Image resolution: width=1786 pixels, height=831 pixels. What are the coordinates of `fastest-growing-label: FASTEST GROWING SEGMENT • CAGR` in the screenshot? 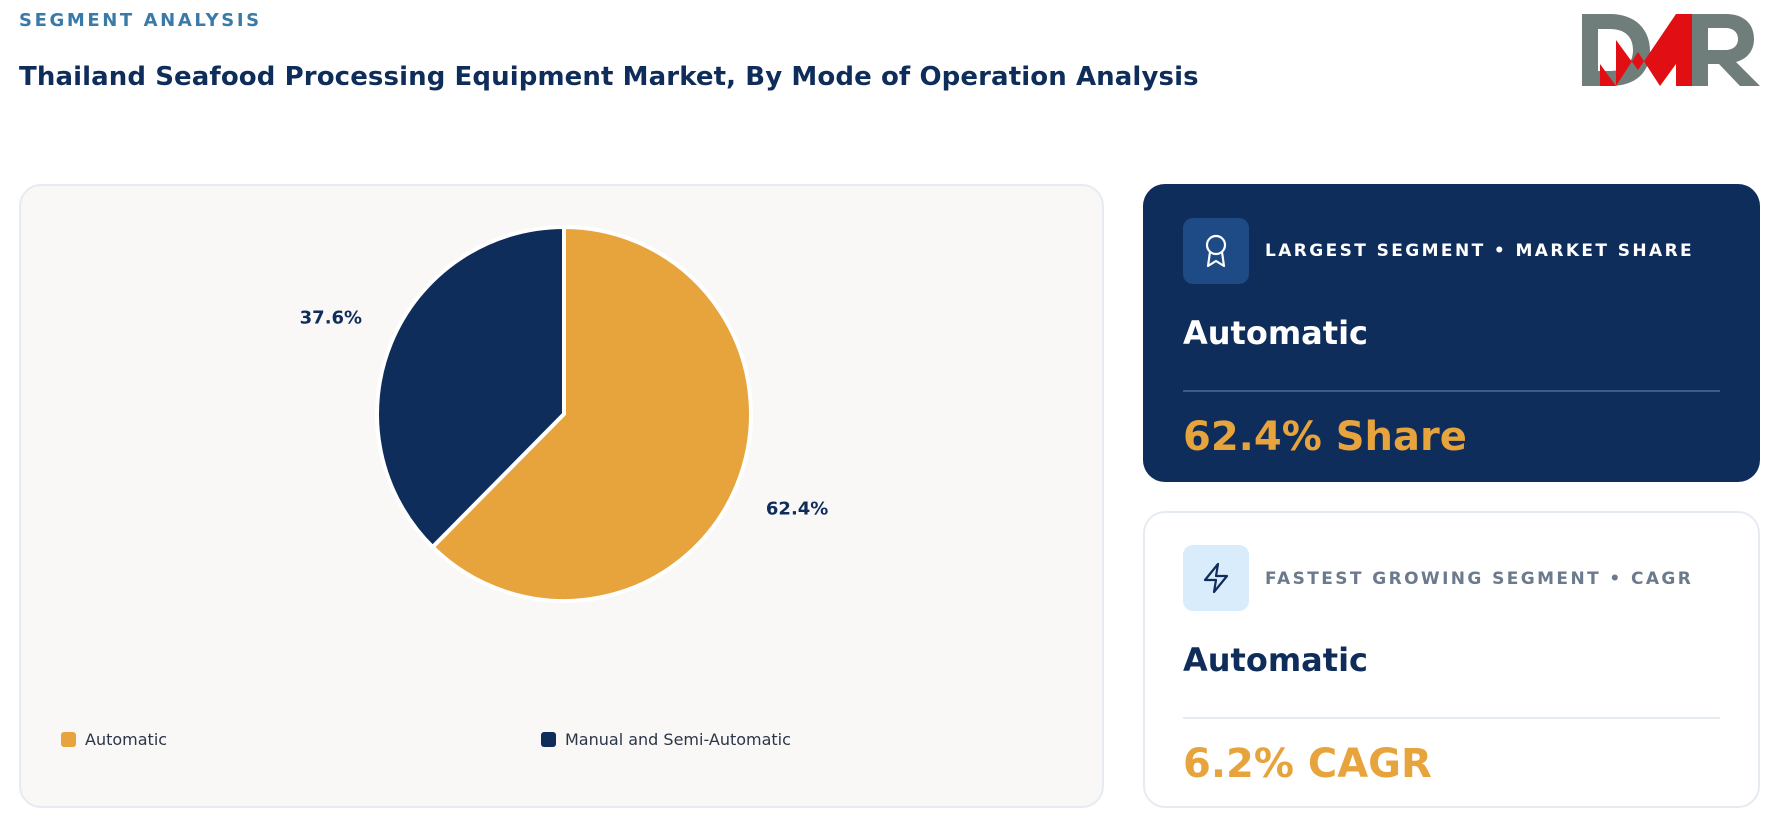 It's located at (1479, 579).